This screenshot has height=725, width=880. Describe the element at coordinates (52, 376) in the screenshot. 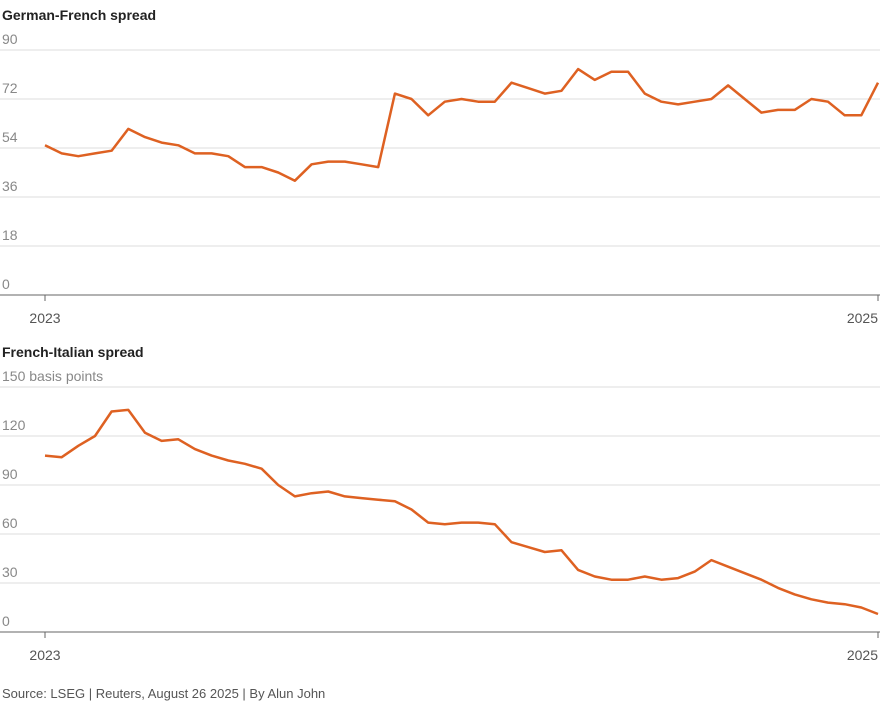

I see `y-tick-label: 150 basis points` at that location.